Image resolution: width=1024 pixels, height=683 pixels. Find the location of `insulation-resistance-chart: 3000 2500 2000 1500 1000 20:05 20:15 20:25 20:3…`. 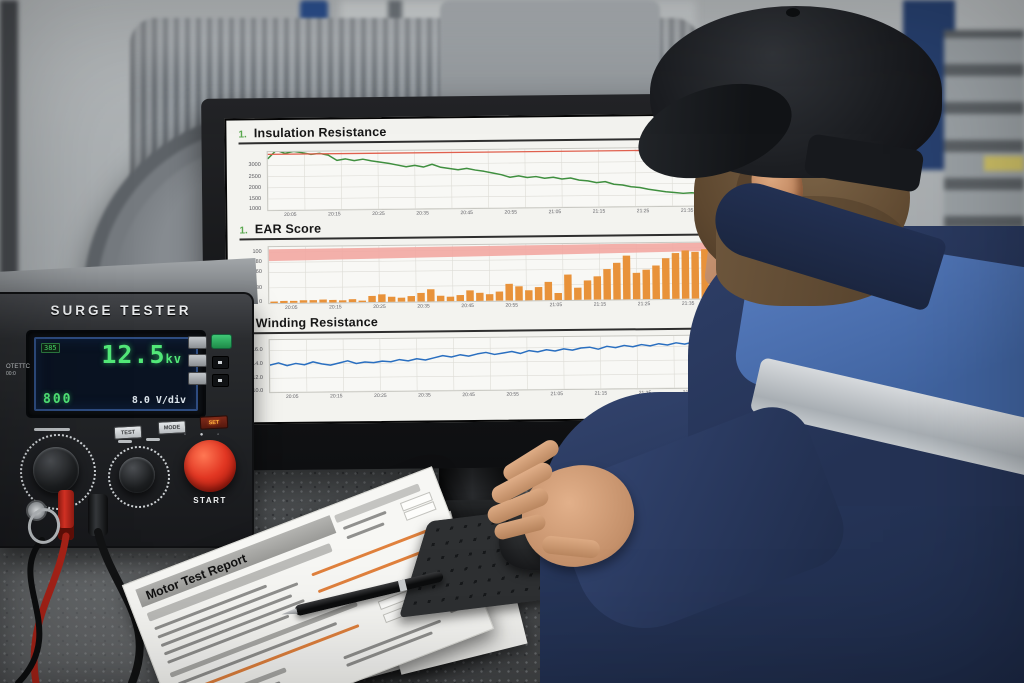

insulation-resistance-chart: 3000 2500 2000 1500 1000 20:05 20:15 20:25 20:3… is located at coordinates (479, 182).